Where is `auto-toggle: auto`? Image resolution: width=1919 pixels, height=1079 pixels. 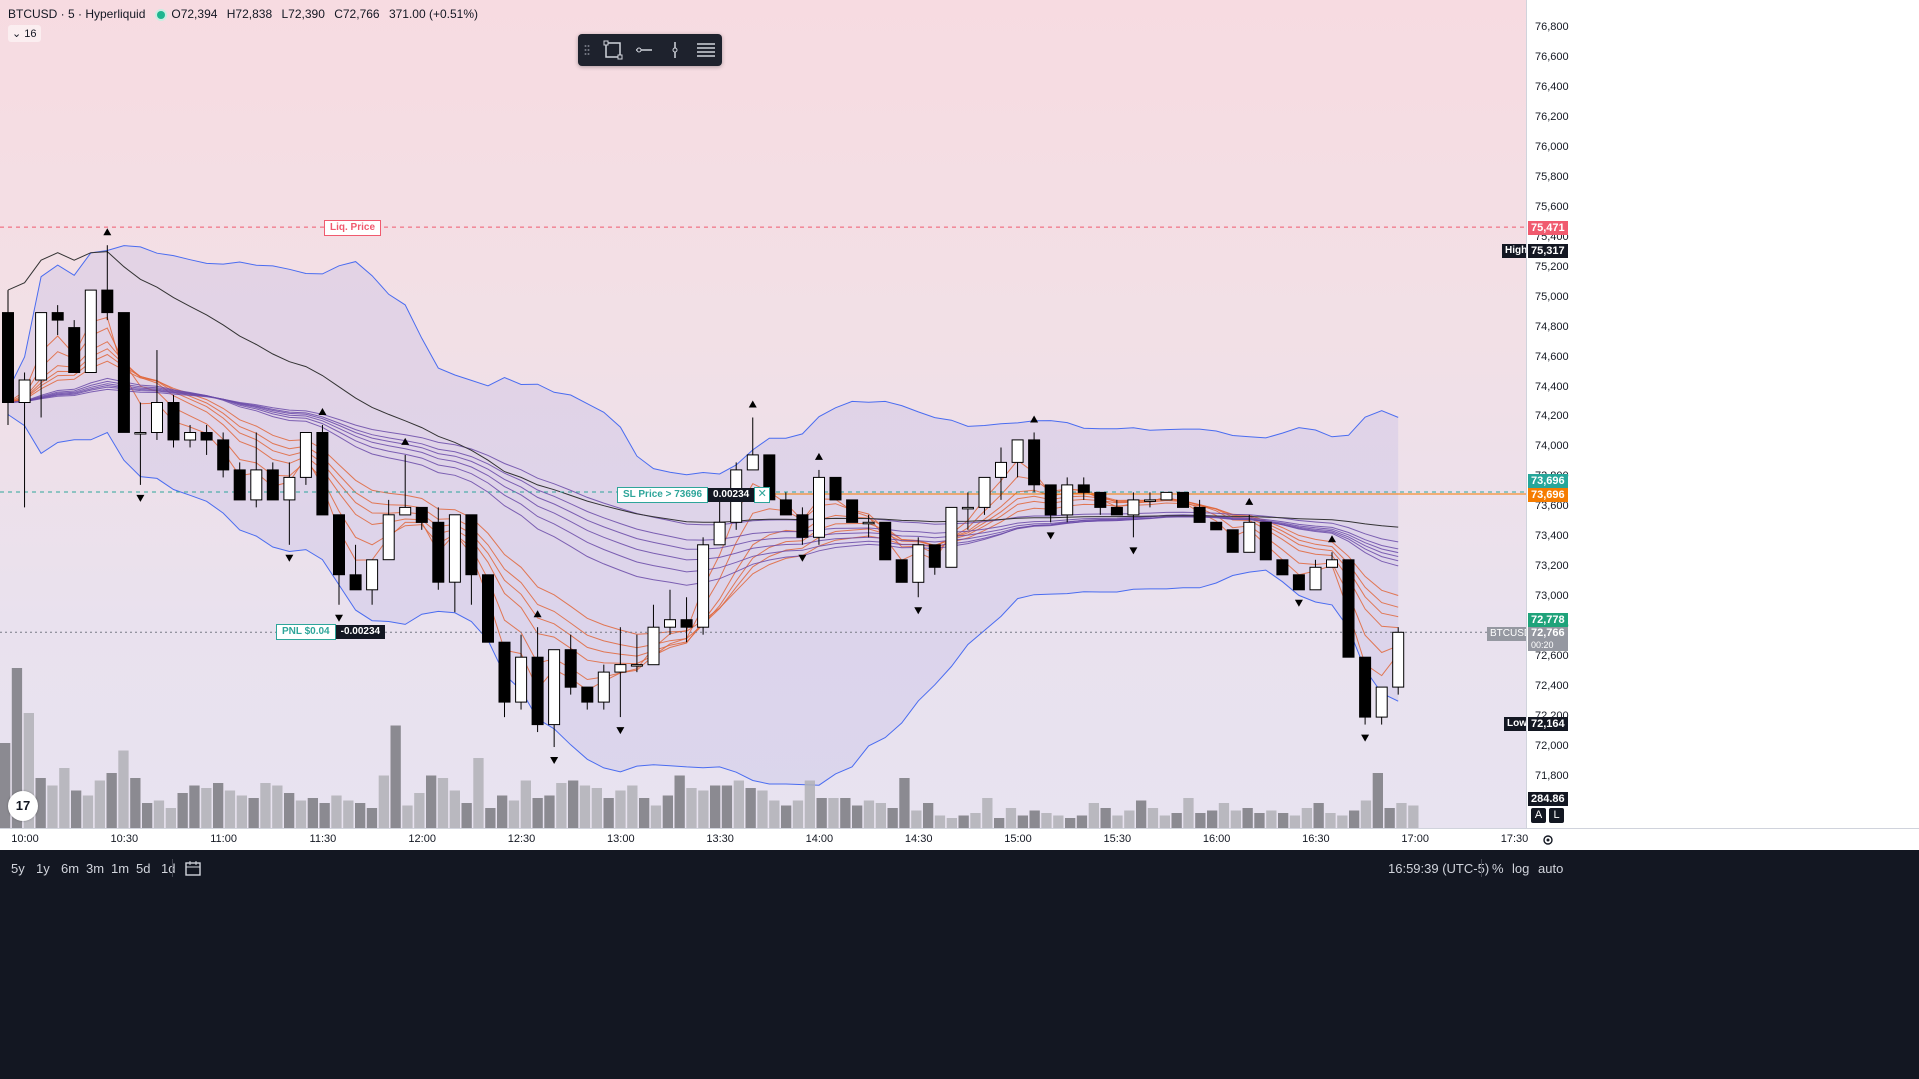
auto-toggle: auto is located at coordinates (1551, 868).